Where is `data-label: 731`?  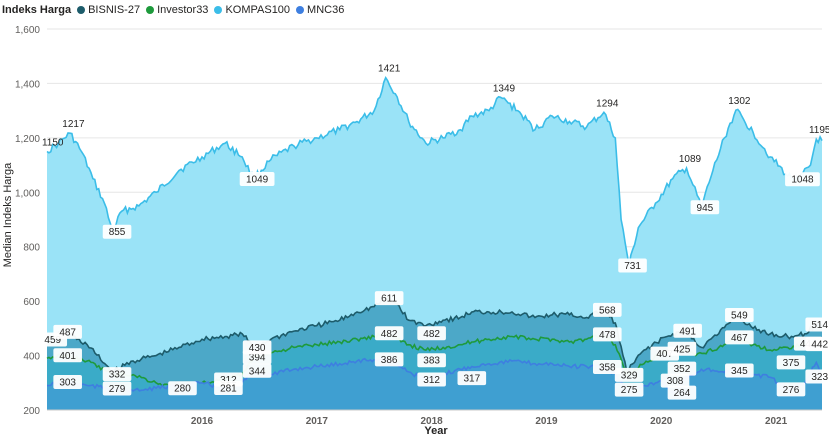 data-label: 731 is located at coordinates (632, 265).